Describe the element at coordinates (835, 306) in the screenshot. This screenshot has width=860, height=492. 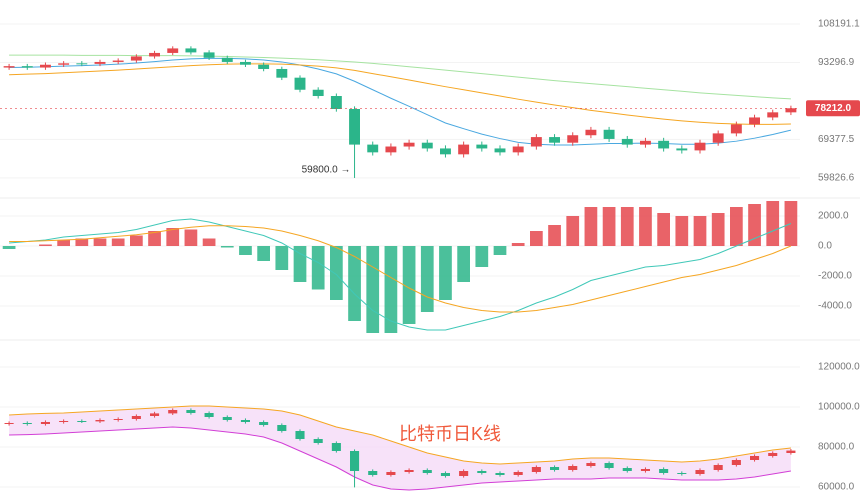
I see `y-tick-label: -4000.0` at that location.